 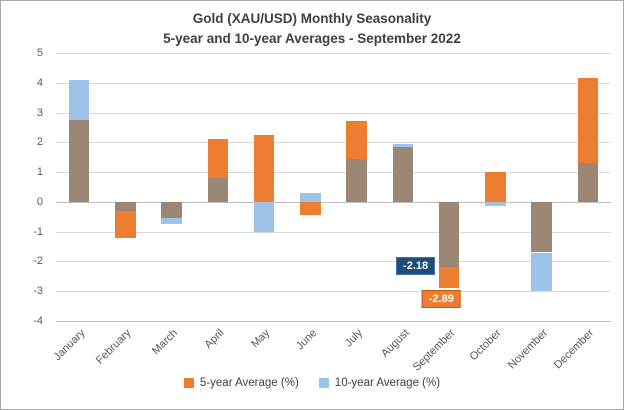 I want to click on y-axis-tick-label: 2, so click(x=39, y=142).